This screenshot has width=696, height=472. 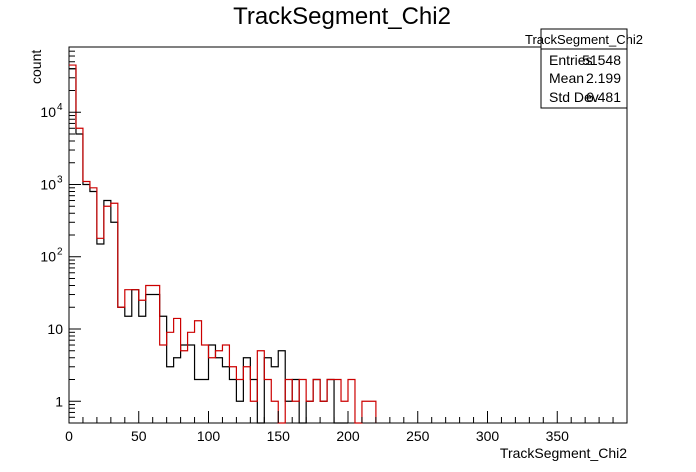 What do you see at coordinates (563, 453) in the screenshot?
I see `x-axis-label: TrackSegment_Chi2` at bounding box center [563, 453].